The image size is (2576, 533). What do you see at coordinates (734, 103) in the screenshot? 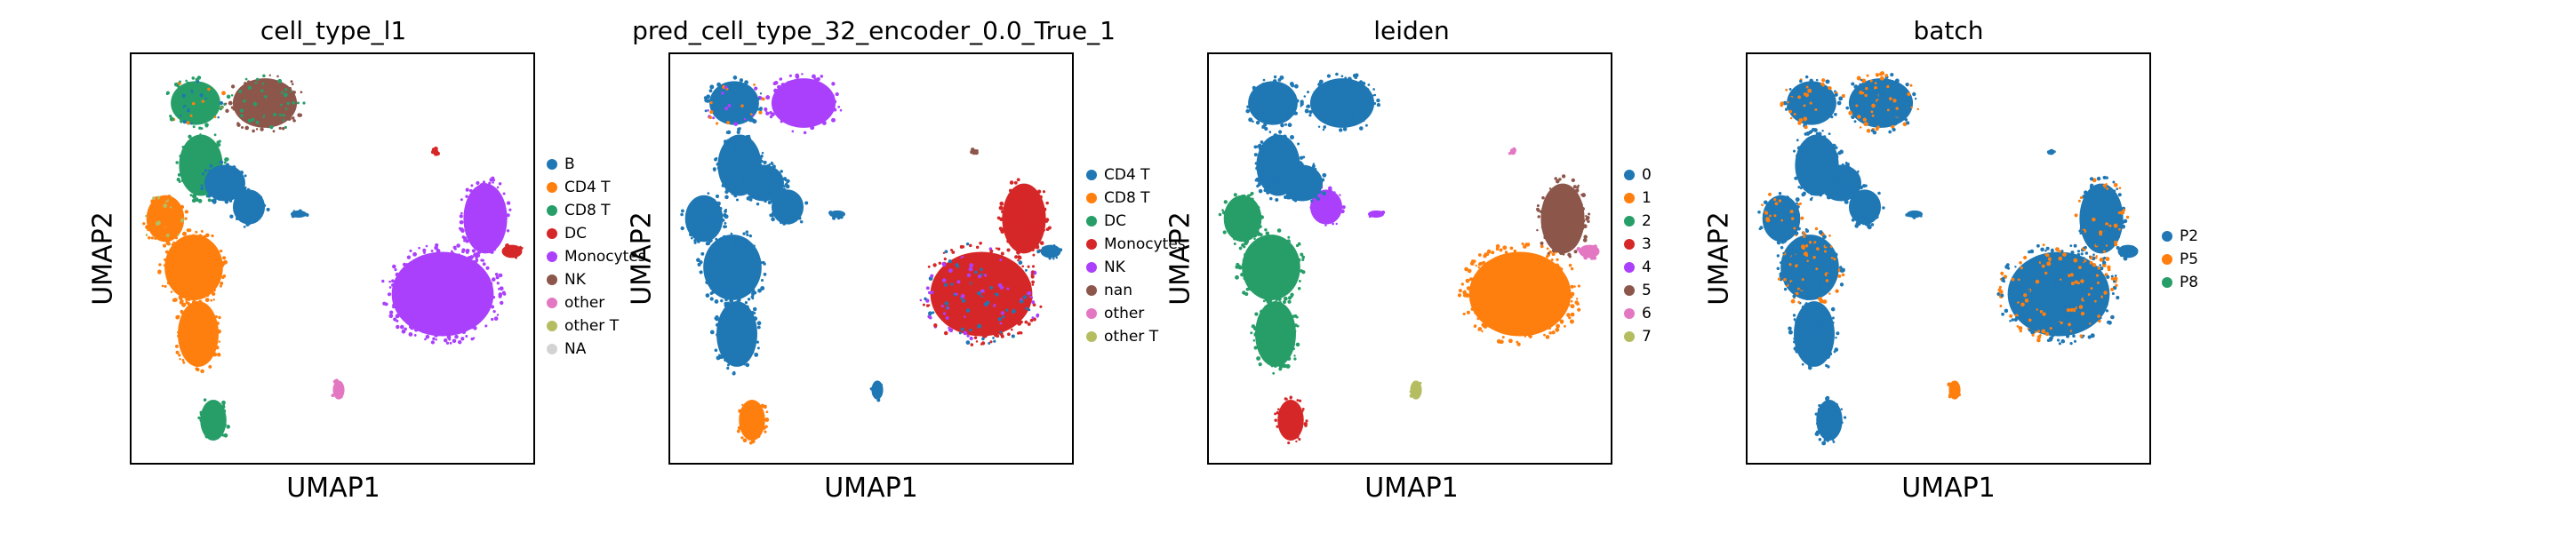
I see `cluster-top-left` at bounding box center [734, 103].